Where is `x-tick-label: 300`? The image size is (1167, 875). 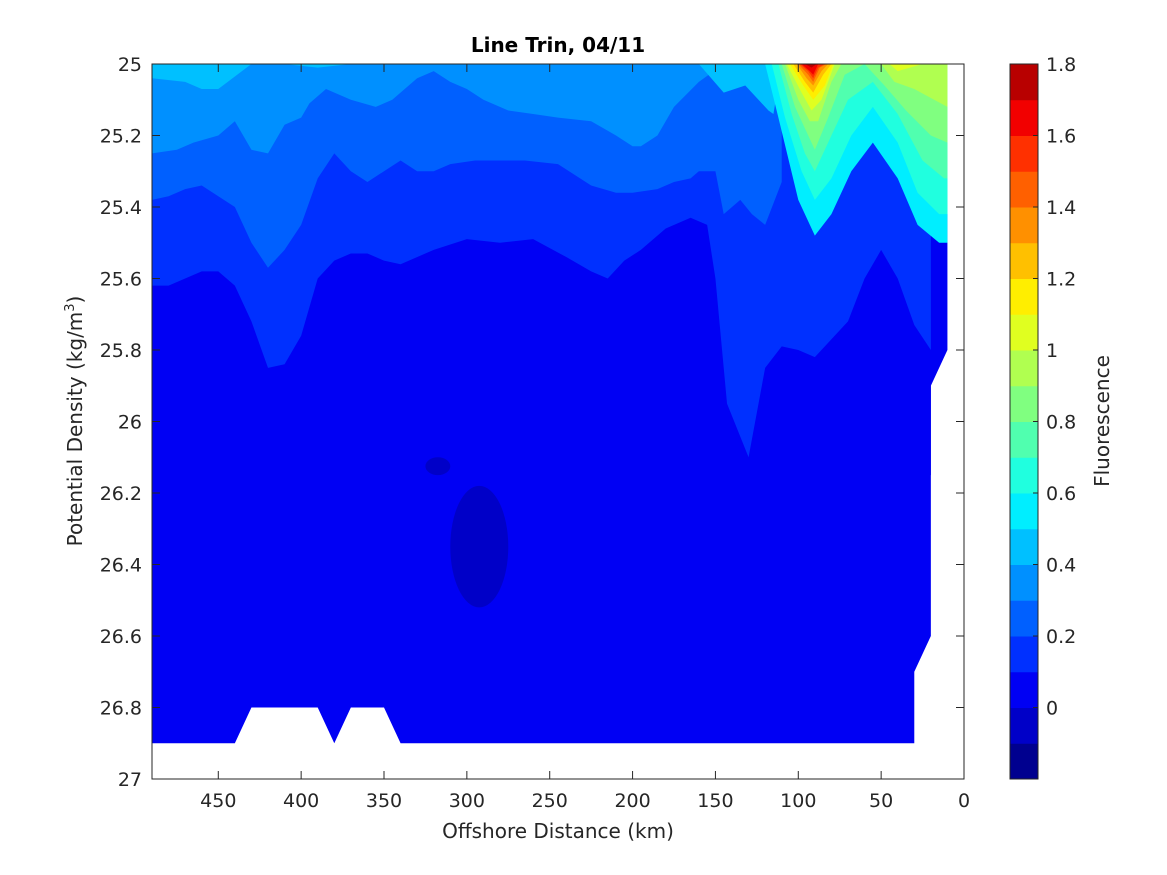 x-tick-label: 300 is located at coordinates (467, 801).